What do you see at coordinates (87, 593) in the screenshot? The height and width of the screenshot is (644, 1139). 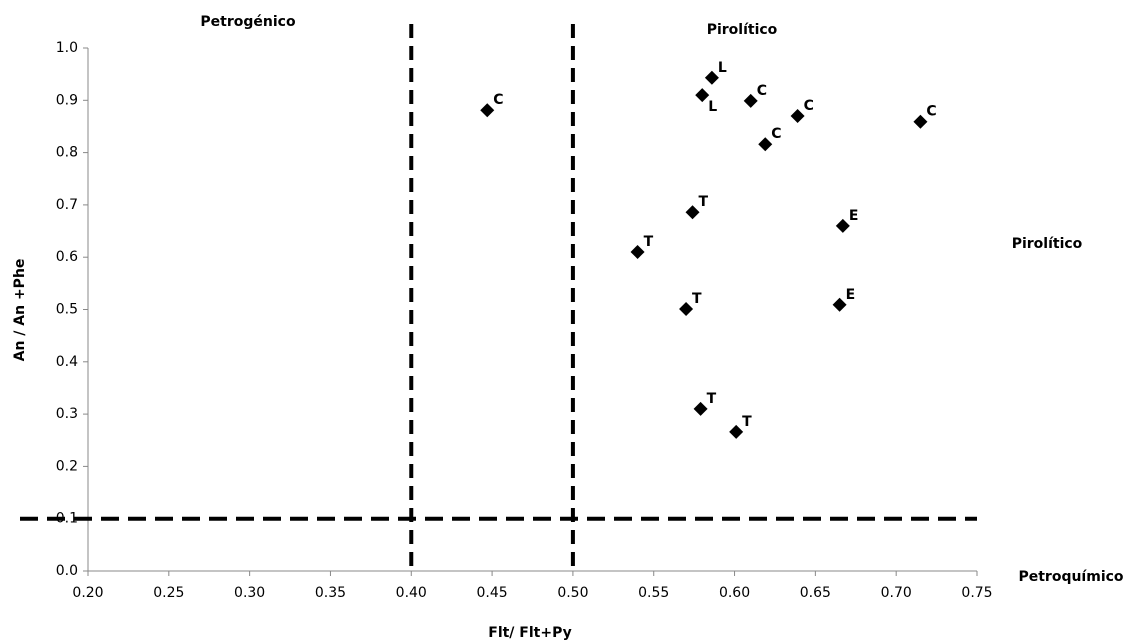 I see `x-tick-label: 0.20` at bounding box center [87, 593].